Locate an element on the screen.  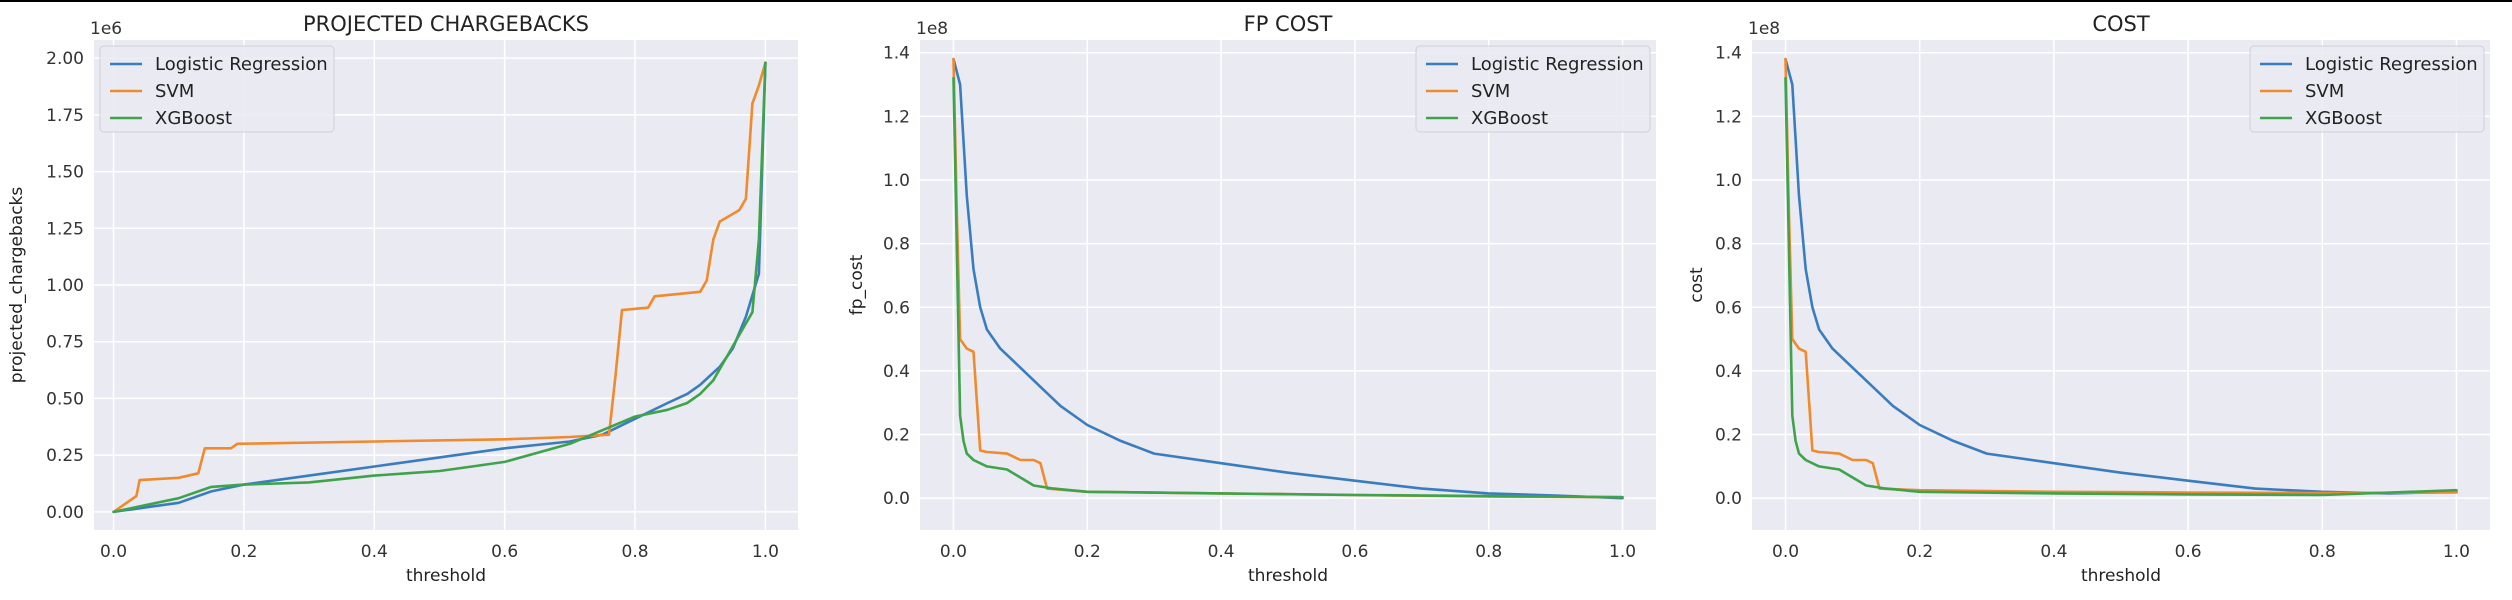
y-tick-label: 0.50 is located at coordinates (65, 399).